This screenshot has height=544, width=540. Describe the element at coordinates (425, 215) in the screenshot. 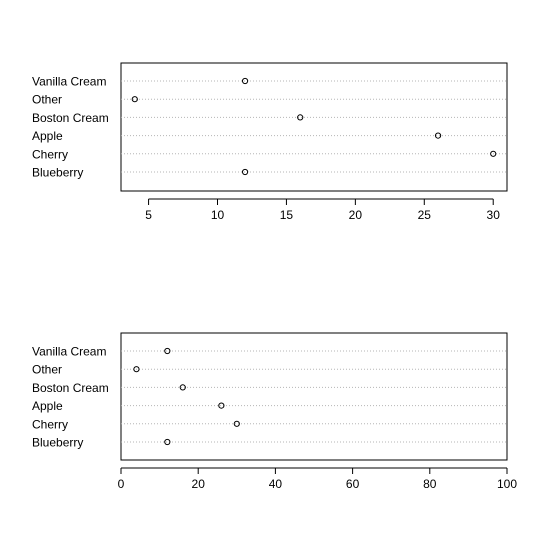

I see `panel1-x-tick-label: 25` at that location.